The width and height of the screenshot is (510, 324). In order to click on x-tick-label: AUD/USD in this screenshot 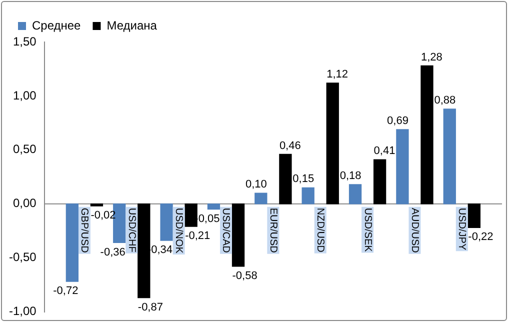, I will do `click(414, 230)`.